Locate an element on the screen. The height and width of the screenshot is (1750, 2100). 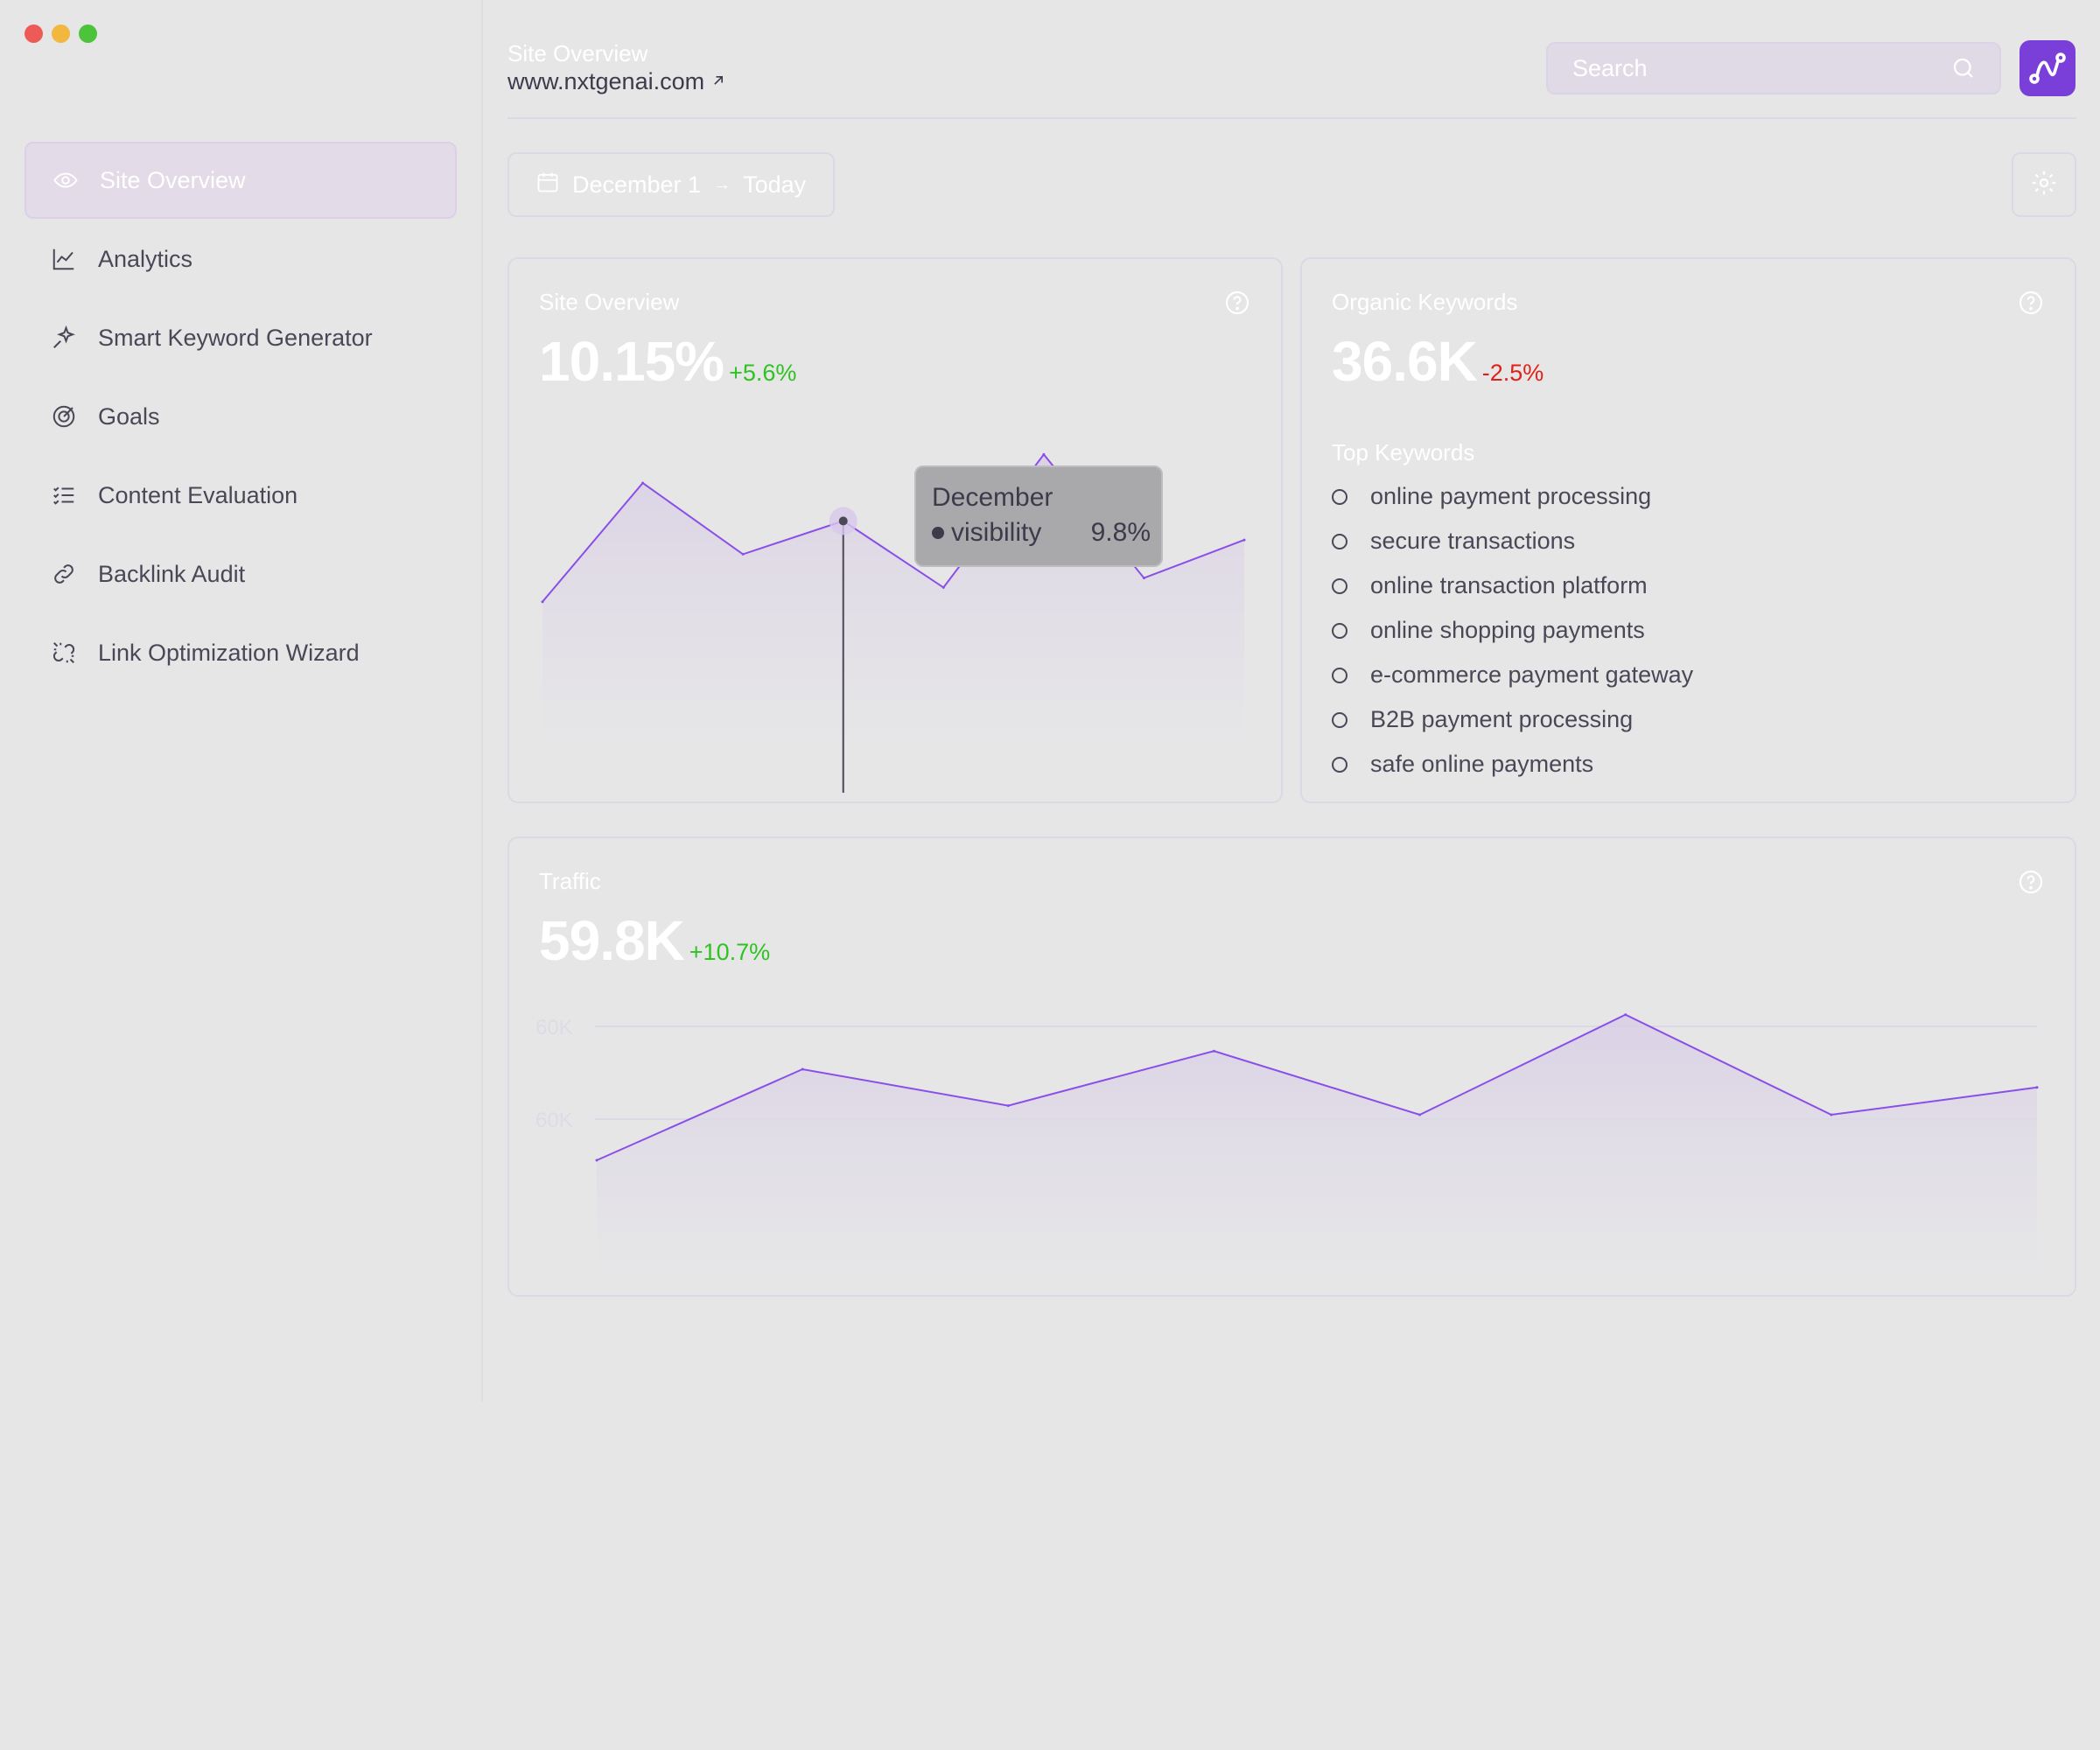
tooltip-series: visibility is located at coordinates (996, 532).